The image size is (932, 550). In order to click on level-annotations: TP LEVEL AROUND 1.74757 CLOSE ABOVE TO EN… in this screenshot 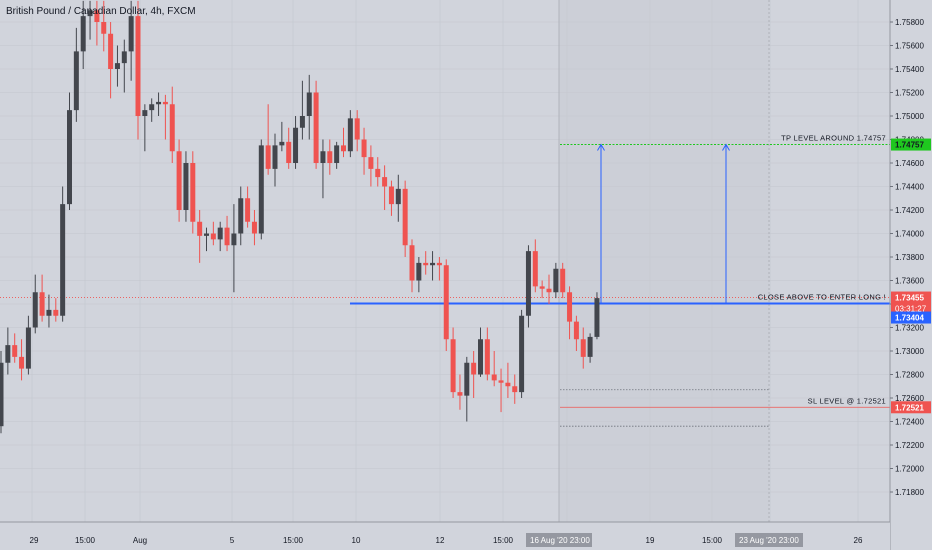, I will do `click(822, 270)`.